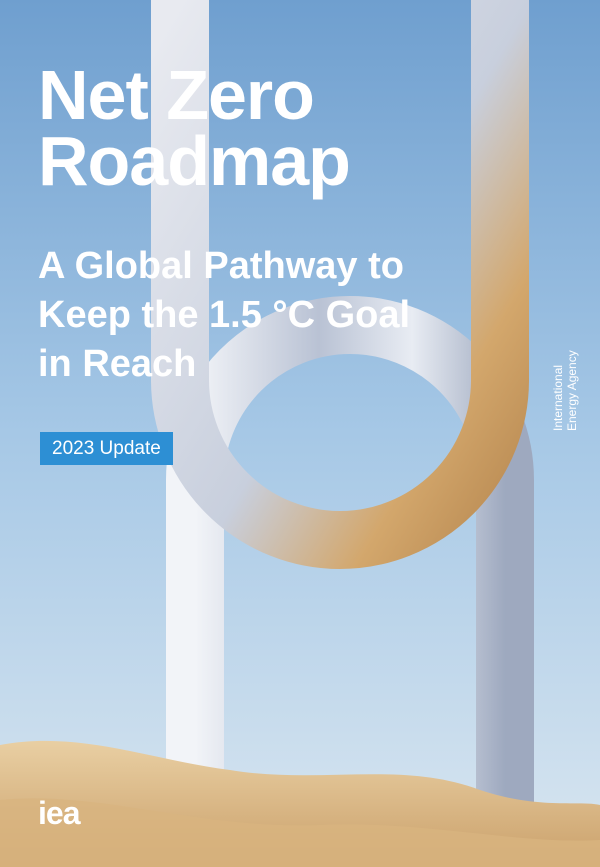 The height and width of the screenshot is (867, 600). I want to click on agency-name: International Energy Agency, so click(565, 386).